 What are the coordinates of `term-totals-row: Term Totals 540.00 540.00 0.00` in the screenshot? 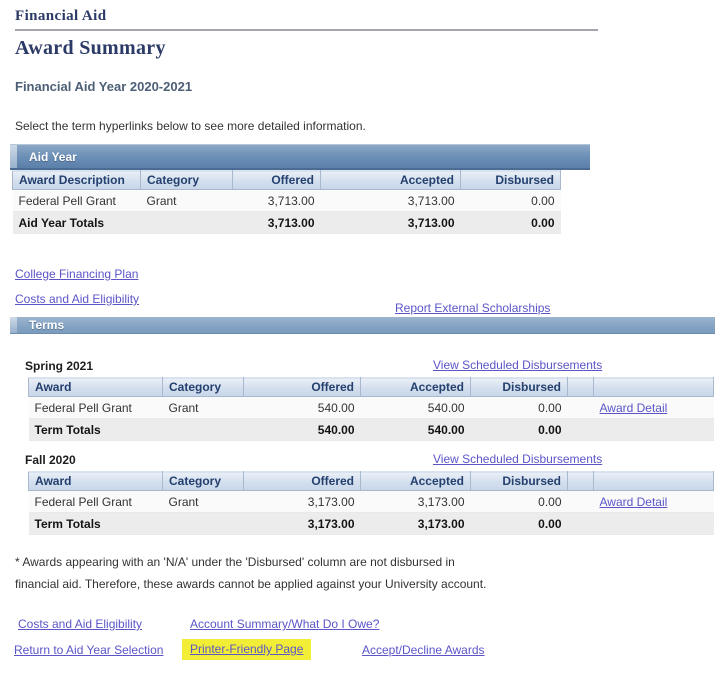 It's located at (371, 429).